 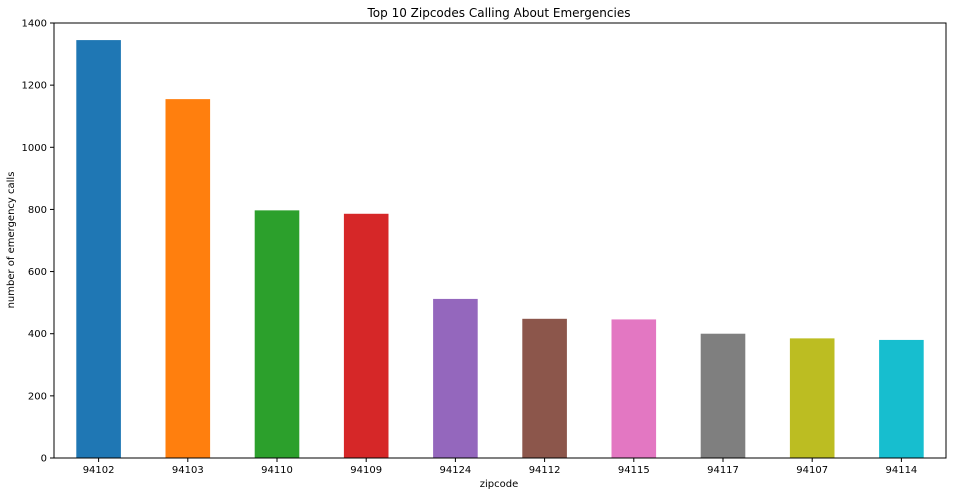 I want to click on y-tick-label: 1000, so click(x=34, y=148).